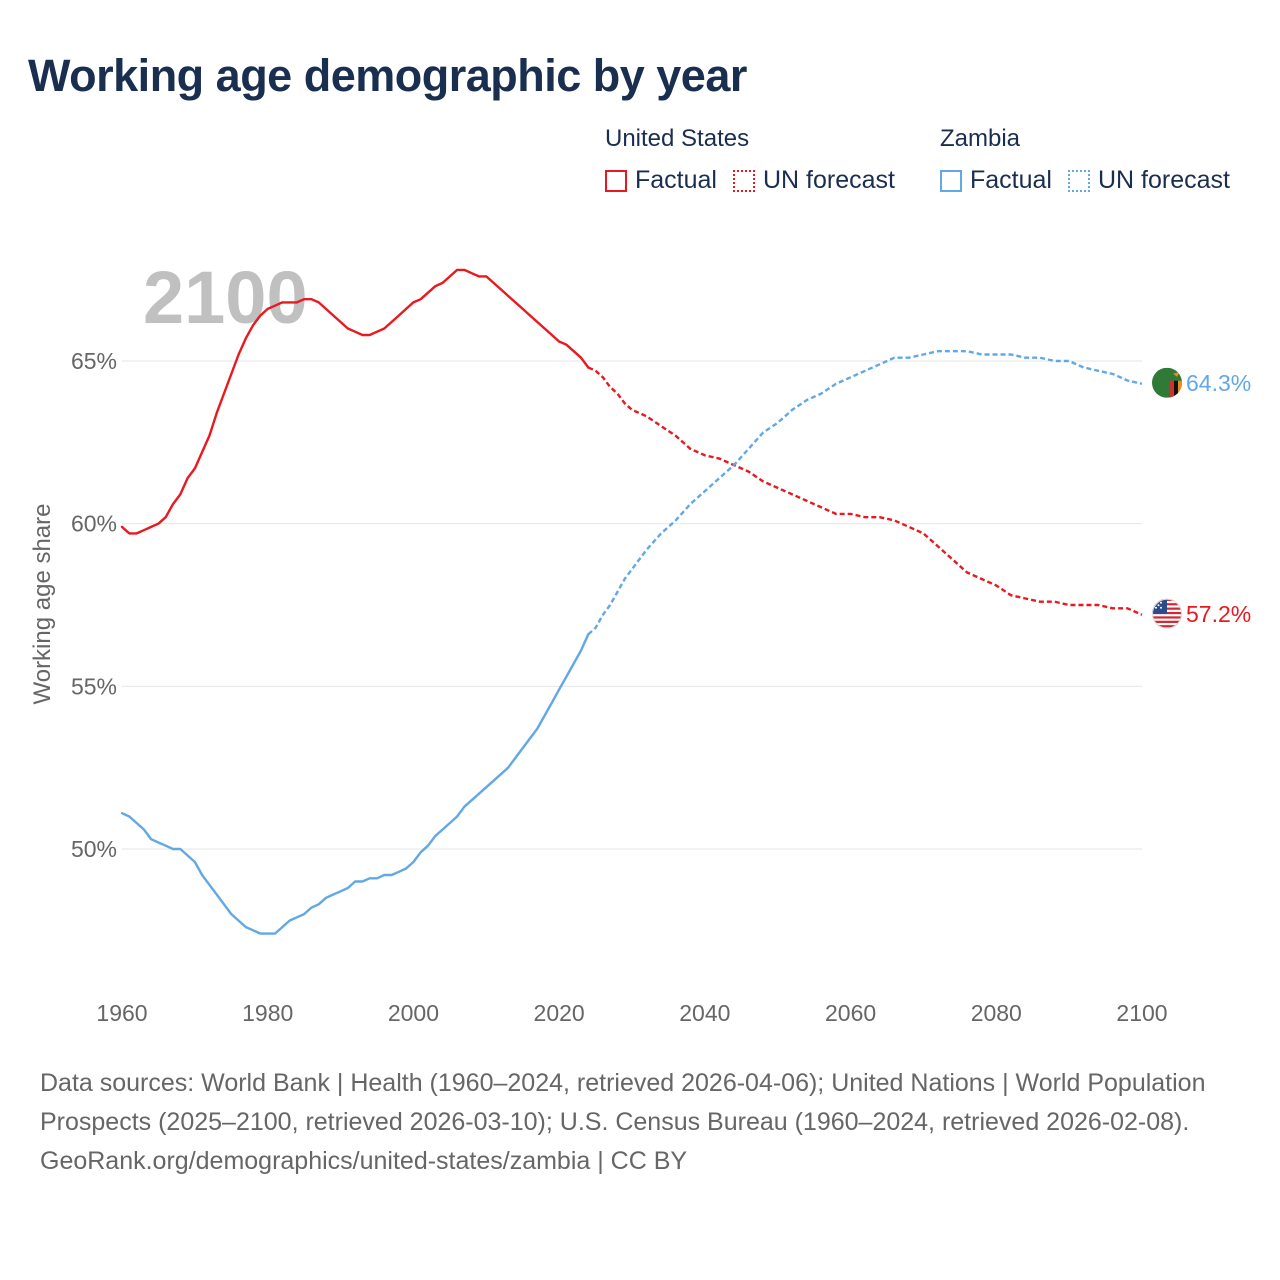 The width and height of the screenshot is (1280, 1280). What do you see at coordinates (980, 138) in the screenshot?
I see `legend-title-zambia: Zambia` at bounding box center [980, 138].